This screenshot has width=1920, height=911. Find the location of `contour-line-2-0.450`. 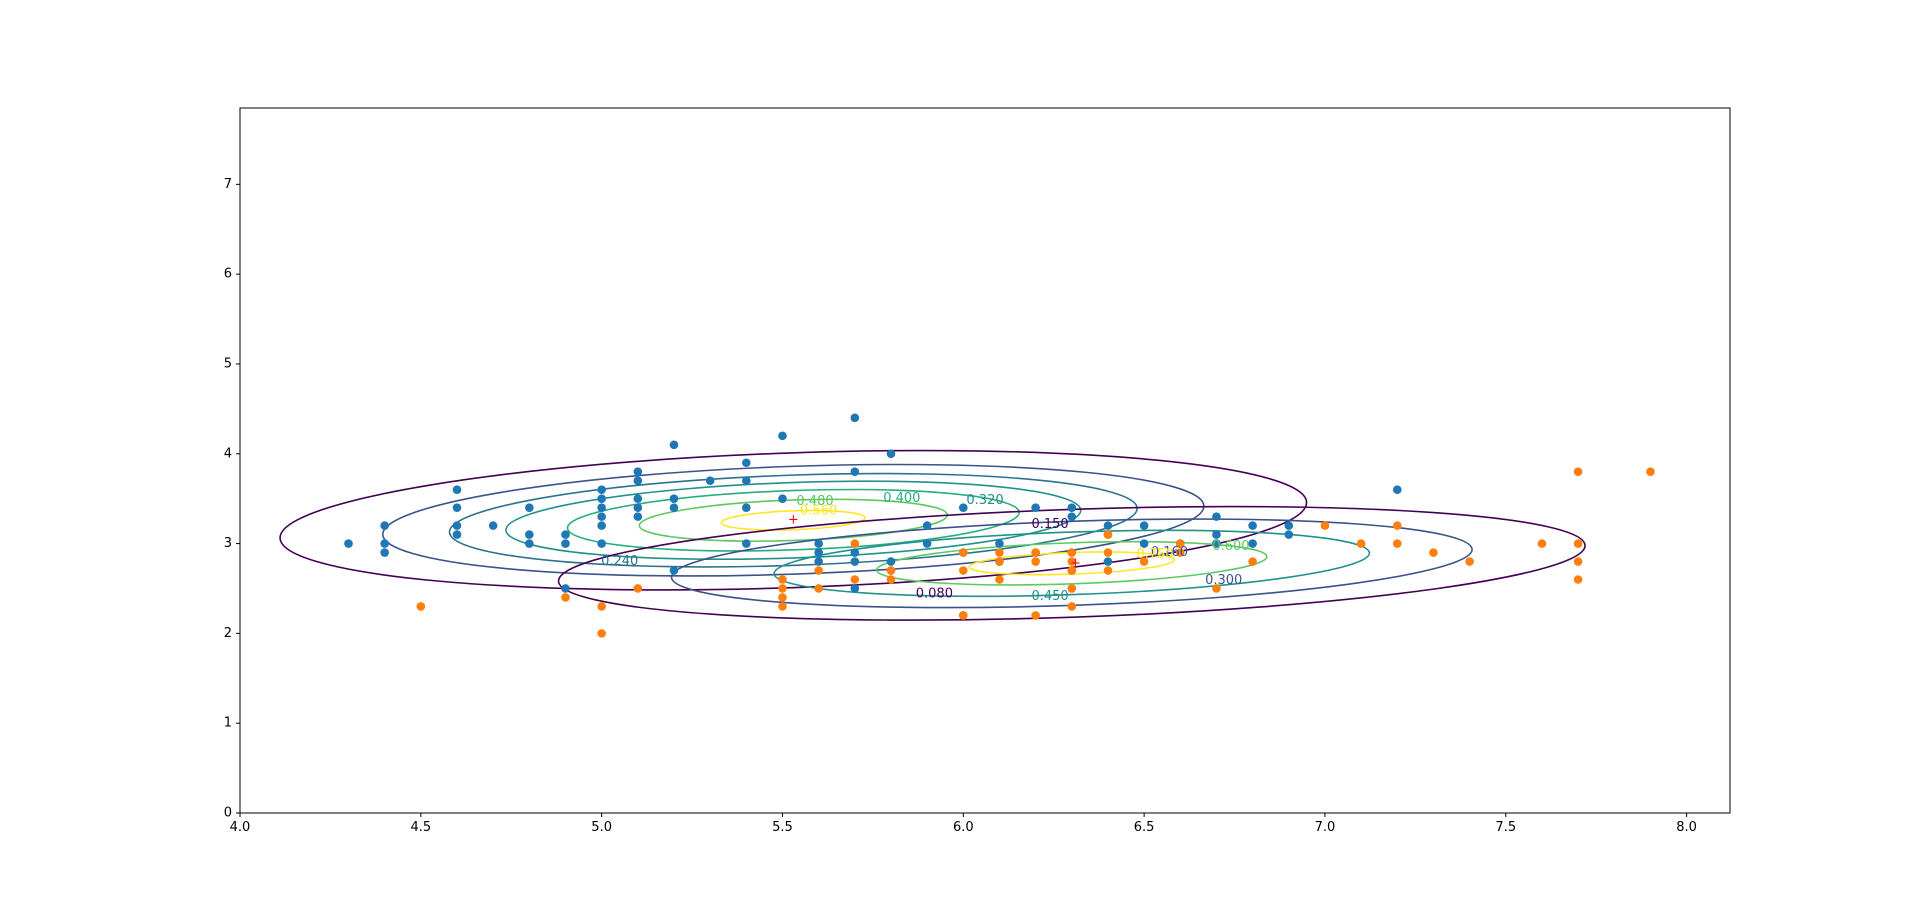

contour-line-2-0.450 is located at coordinates (1072, 563).